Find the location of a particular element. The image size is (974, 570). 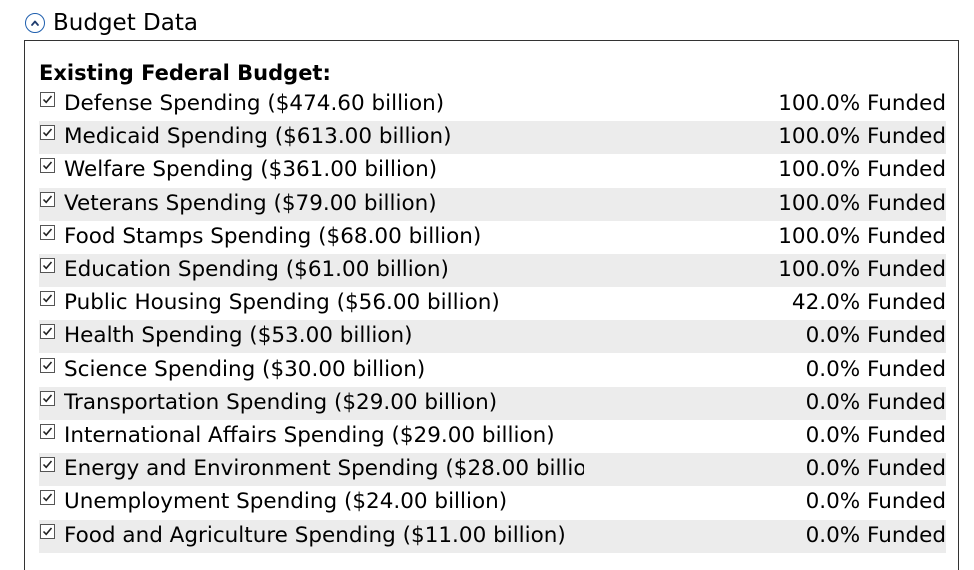

budget-item-label: Defense Spending ($474.60 billion) is located at coordinates (254, 103).